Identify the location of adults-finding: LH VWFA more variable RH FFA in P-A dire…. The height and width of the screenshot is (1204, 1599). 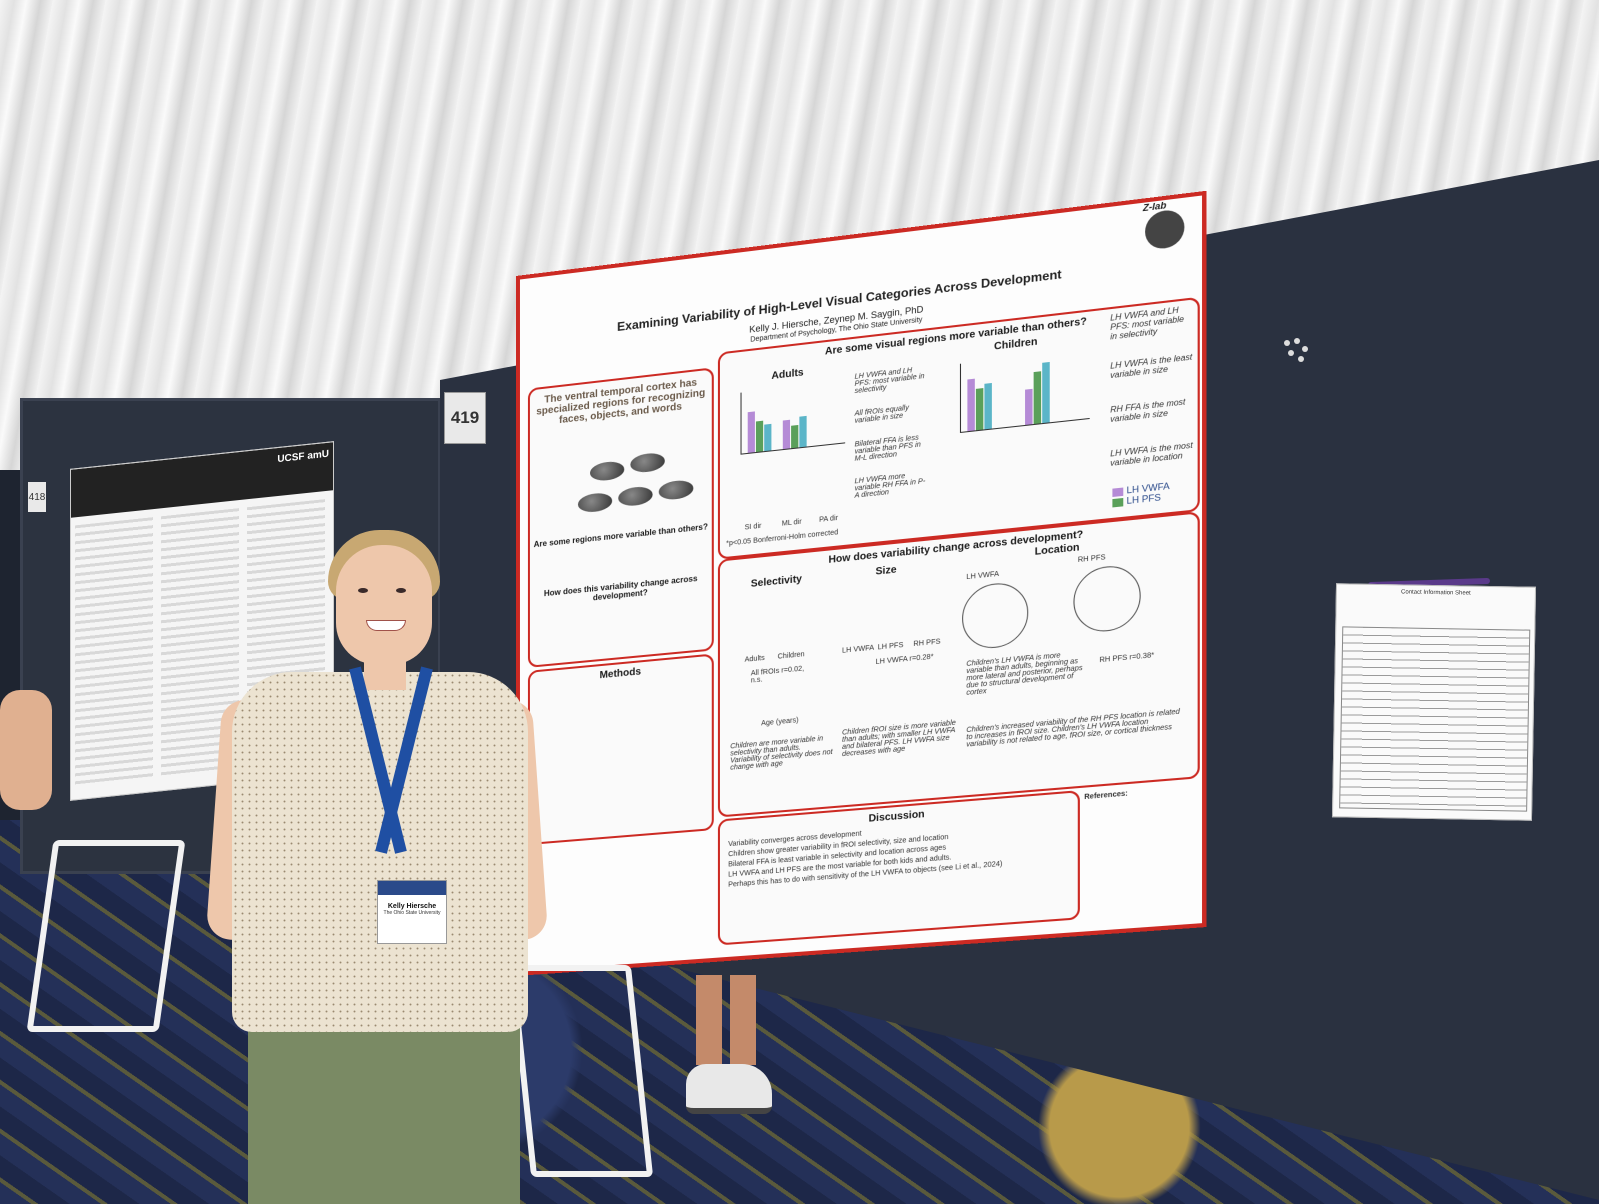
(892, 484).